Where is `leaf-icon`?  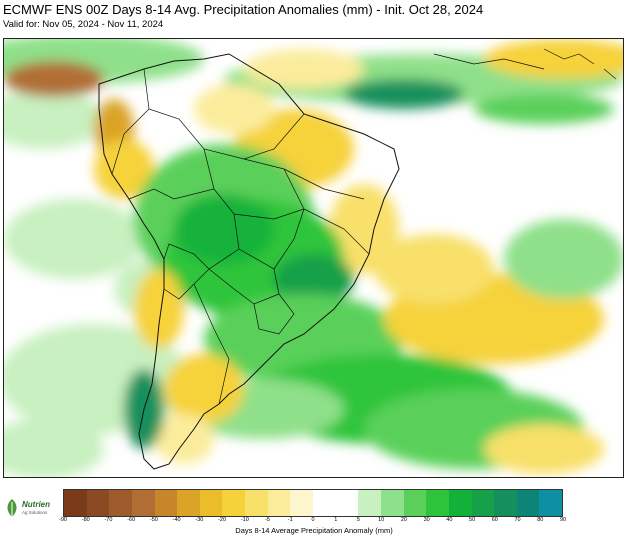
leaf-icon is located at coordinates (12, 508).